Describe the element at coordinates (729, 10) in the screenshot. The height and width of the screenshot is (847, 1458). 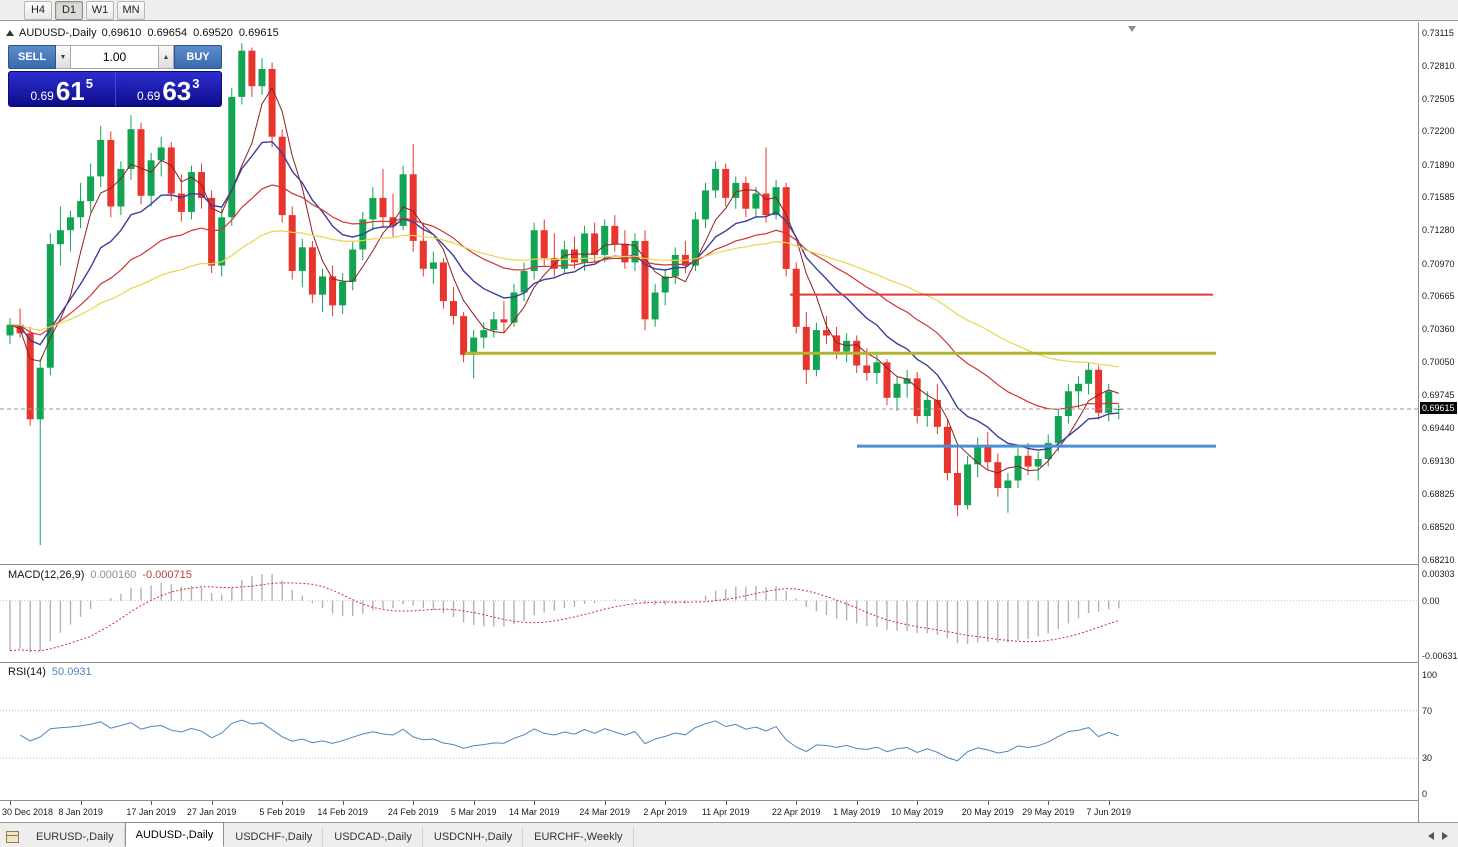
I see `timeframe-toolbar: H4 D1 W1 MN` at that location.